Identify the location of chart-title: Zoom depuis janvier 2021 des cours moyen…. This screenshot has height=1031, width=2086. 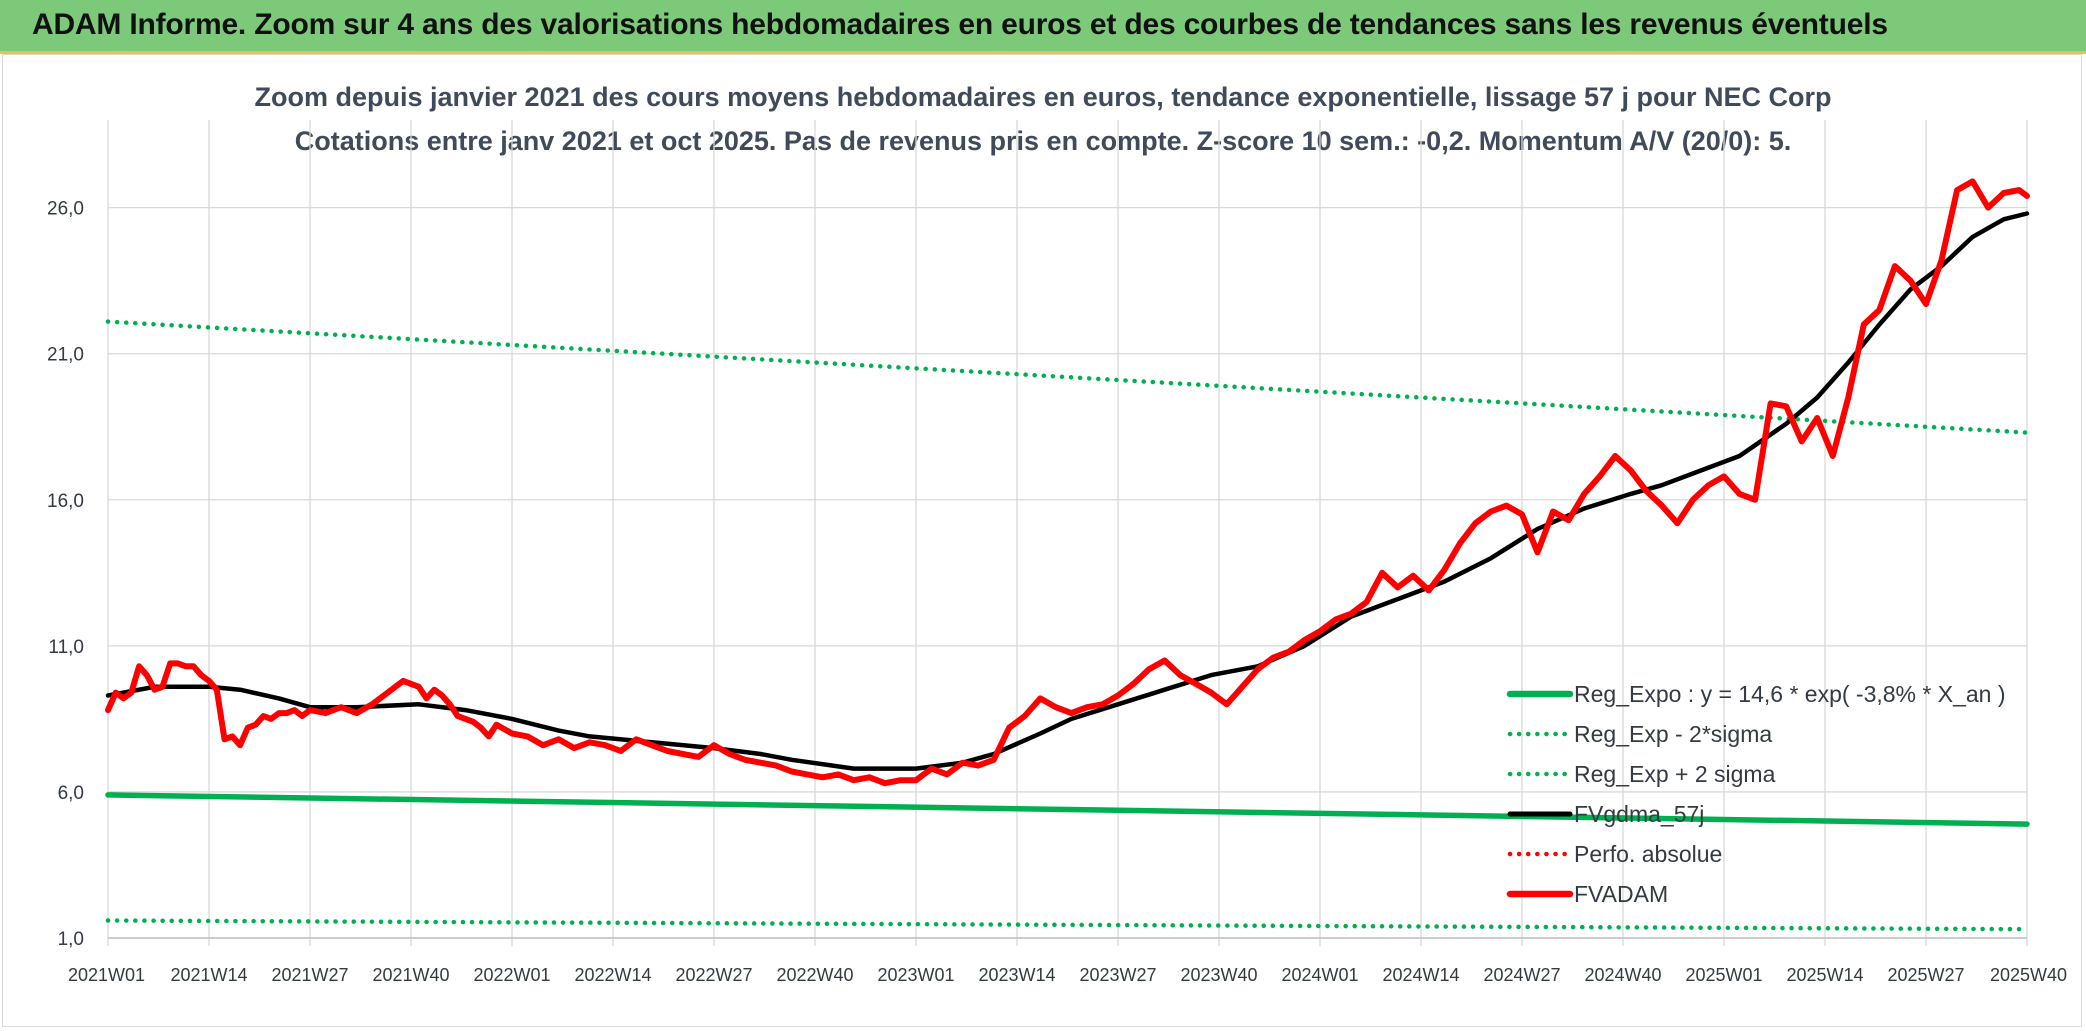
(1043, 97).